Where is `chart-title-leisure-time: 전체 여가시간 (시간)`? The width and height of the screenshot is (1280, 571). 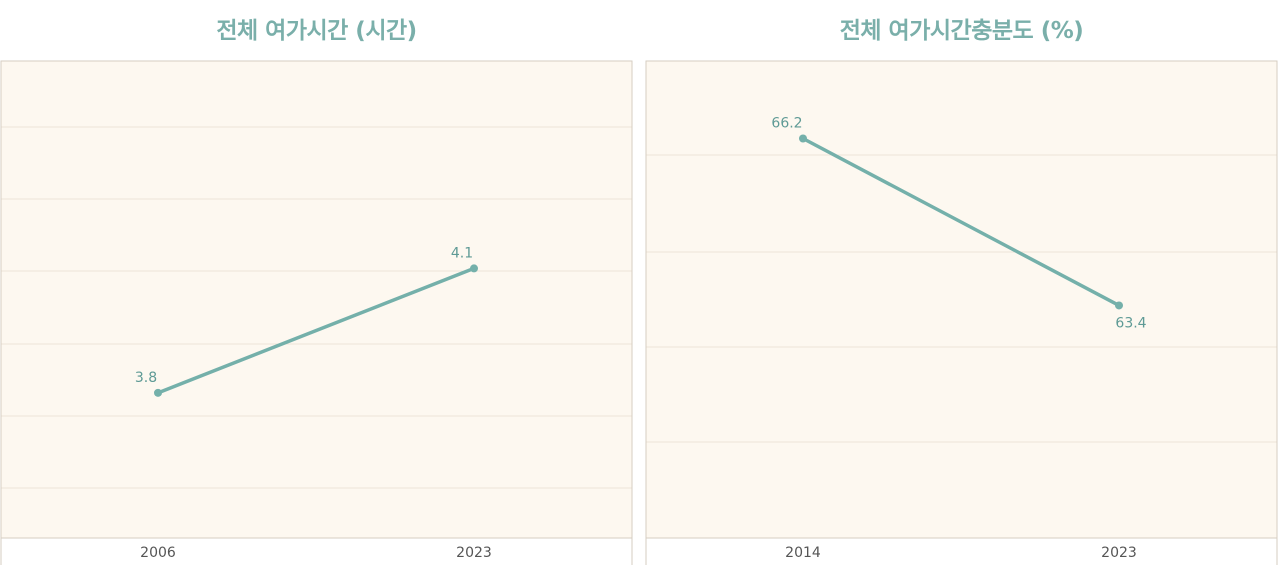
chart-title-leisure-time: 전체 여가시간 (시간) is located at coordinates (316, 31).